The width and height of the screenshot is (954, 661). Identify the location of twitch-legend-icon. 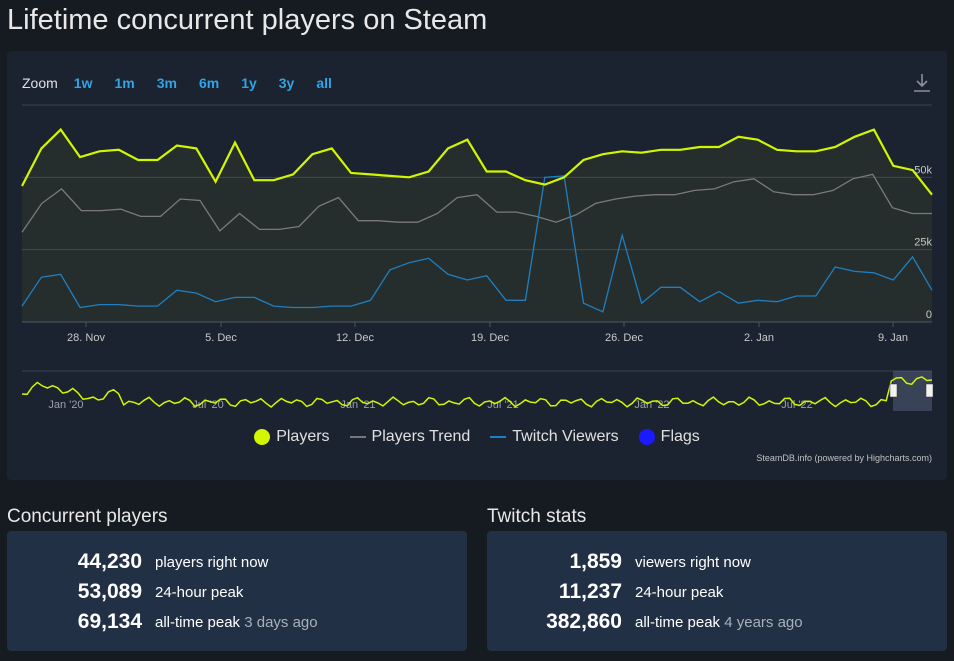
(498, 437).